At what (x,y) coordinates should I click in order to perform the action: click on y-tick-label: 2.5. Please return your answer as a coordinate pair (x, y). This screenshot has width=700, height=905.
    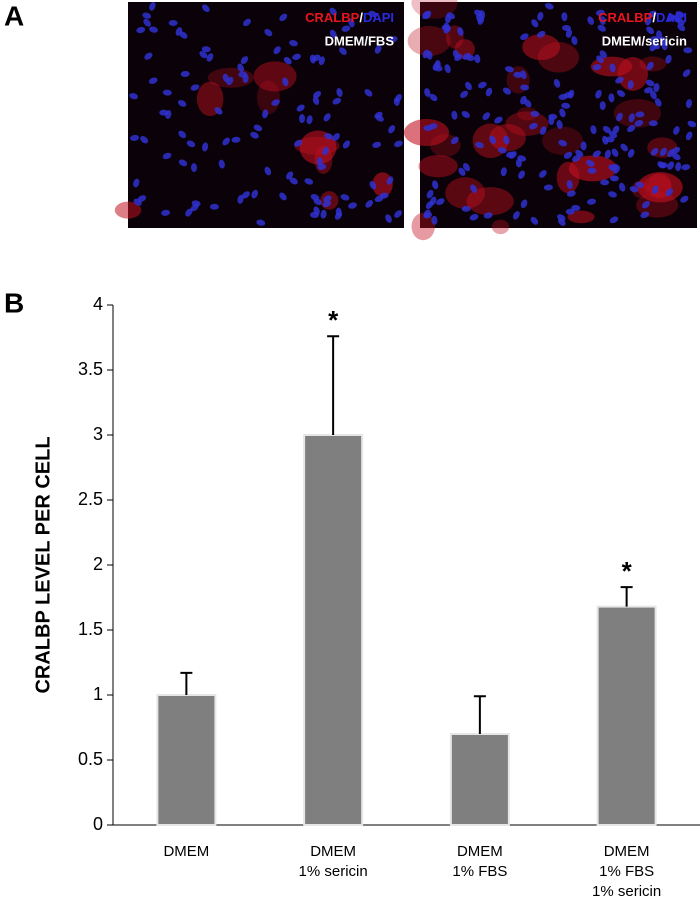
    Looking at the image, I should click on (90, 499).